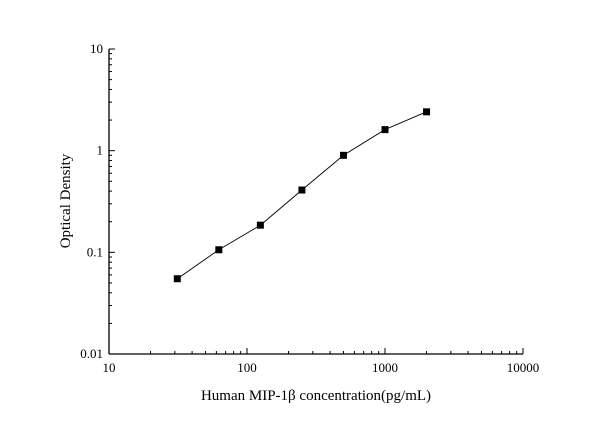 Image resolution: width=608 pixels, height=425 pixels. Describe the element at coordinates (100, 150) in the screenshot. I see `y-tick-label: 1` at that location.